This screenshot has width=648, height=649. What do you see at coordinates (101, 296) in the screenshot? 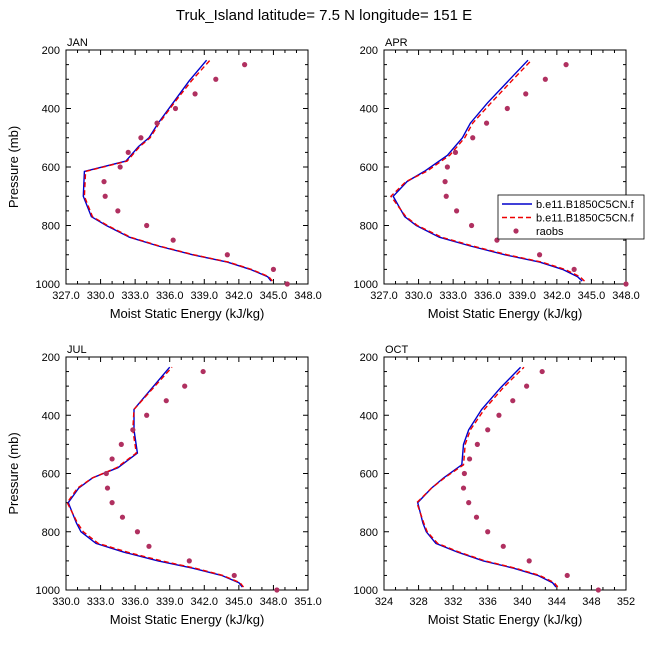
I see `x-tick-label: 330.0` at bounding box center [101, 296].